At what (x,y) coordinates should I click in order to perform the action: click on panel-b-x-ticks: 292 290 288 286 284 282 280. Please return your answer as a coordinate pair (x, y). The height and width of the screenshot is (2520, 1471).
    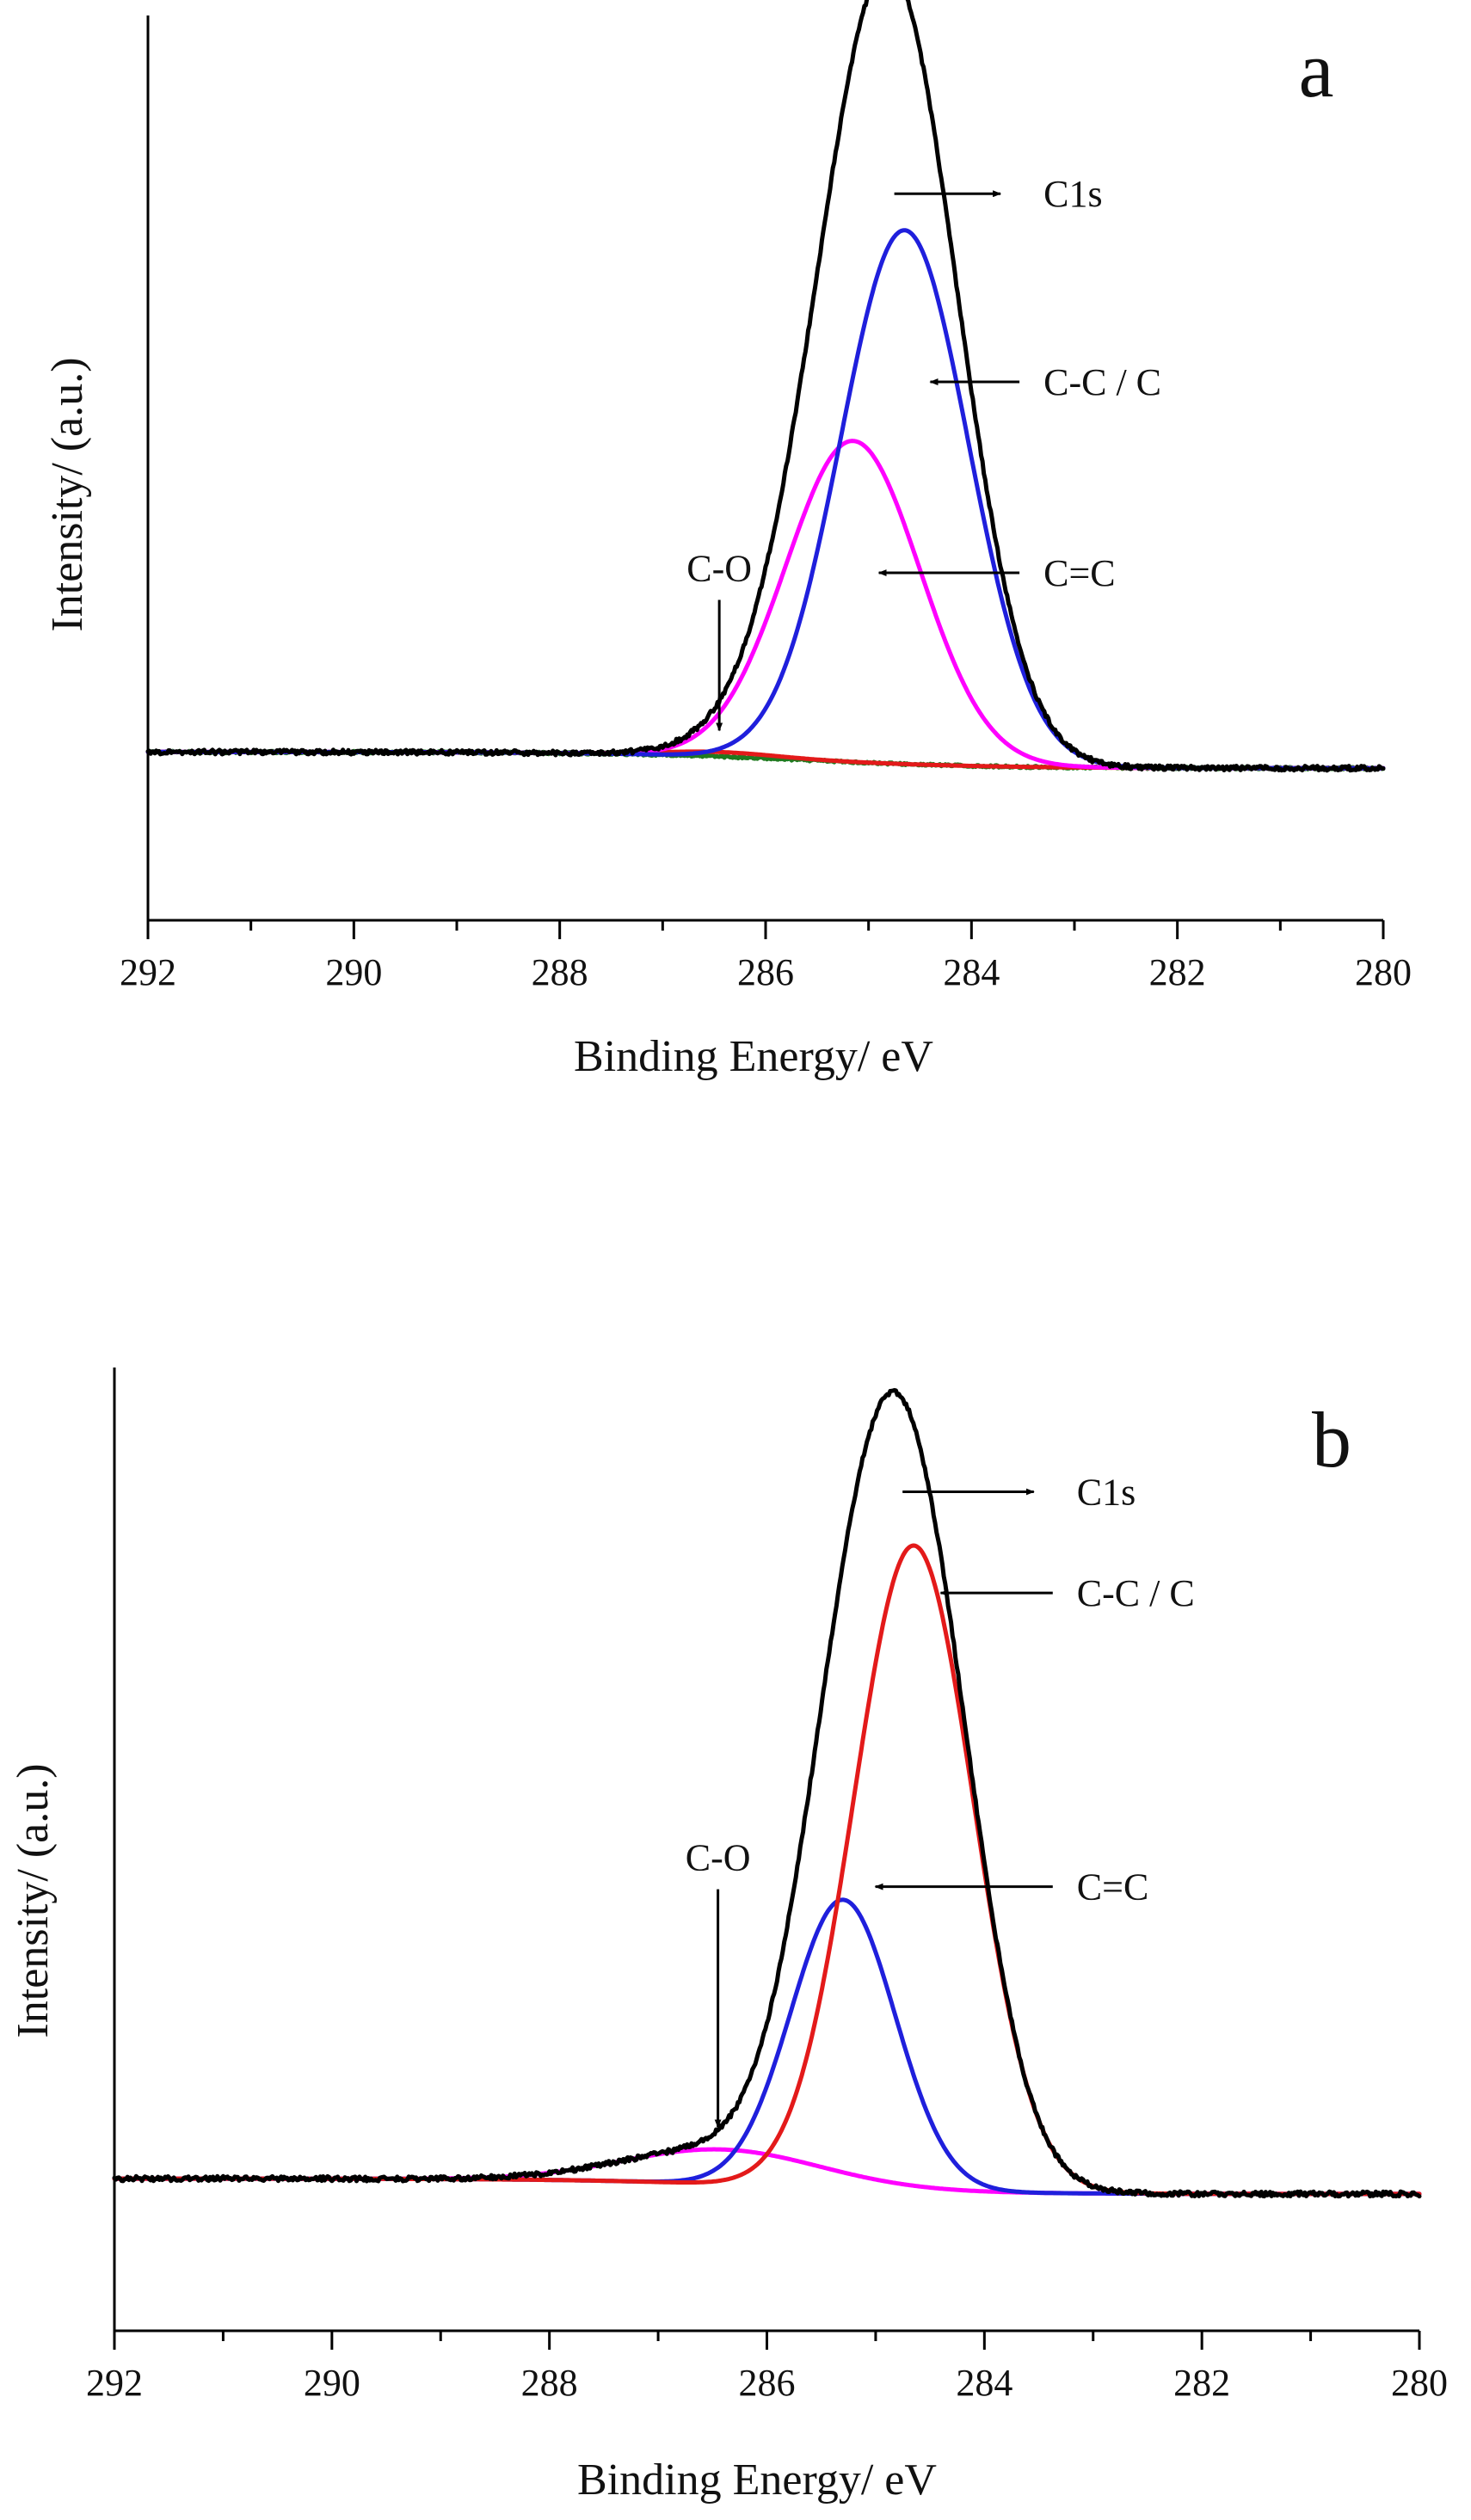
    Looking at the image, I should click on (767, 2367).